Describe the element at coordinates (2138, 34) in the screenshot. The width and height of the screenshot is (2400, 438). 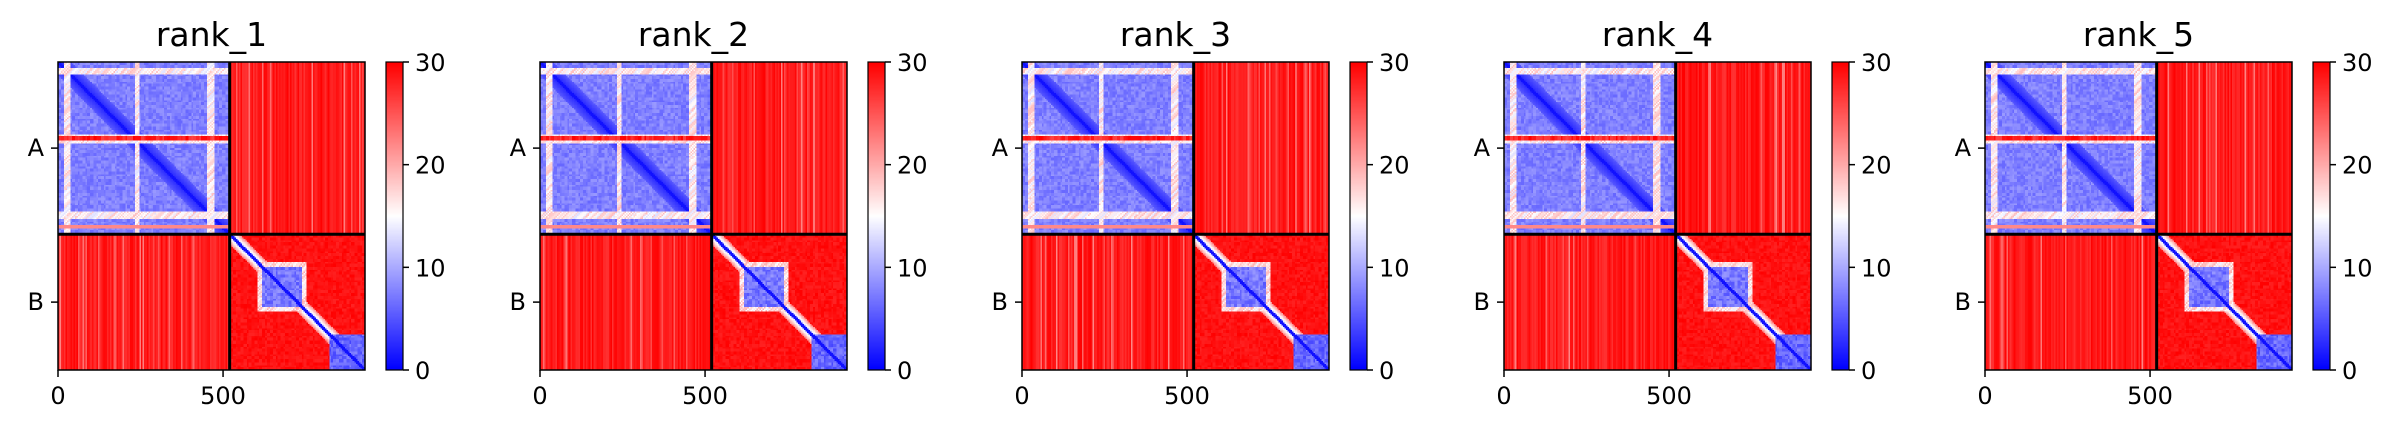
I see `panel-title: rank_5` at that location.